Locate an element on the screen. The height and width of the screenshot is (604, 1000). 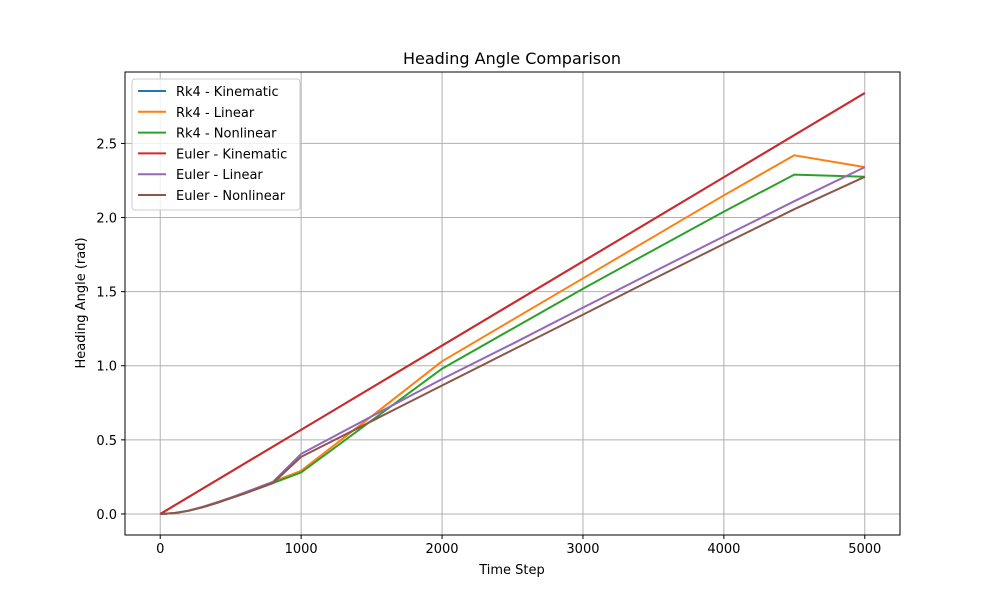
legend-label: Rk4 - Linear is located at coordinates (215, 113).